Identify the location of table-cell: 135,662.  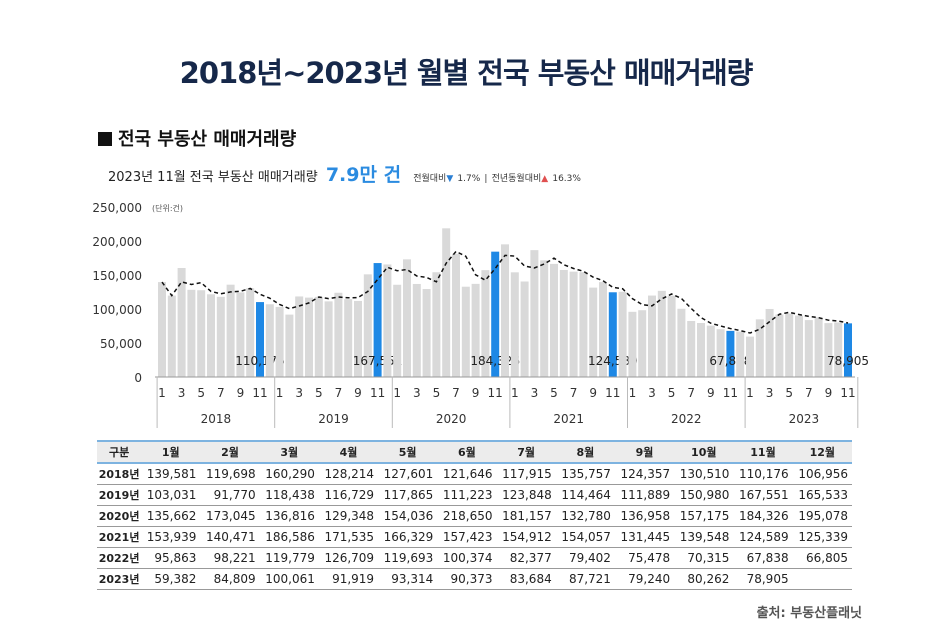
(171, 516).